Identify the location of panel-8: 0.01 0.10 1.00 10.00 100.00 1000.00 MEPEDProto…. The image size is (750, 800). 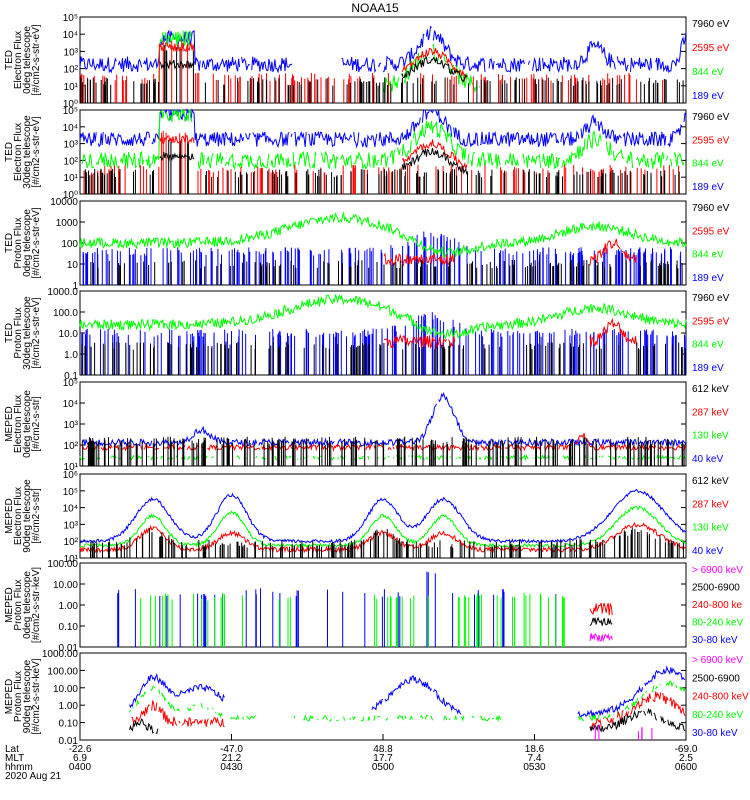
(376, 698).